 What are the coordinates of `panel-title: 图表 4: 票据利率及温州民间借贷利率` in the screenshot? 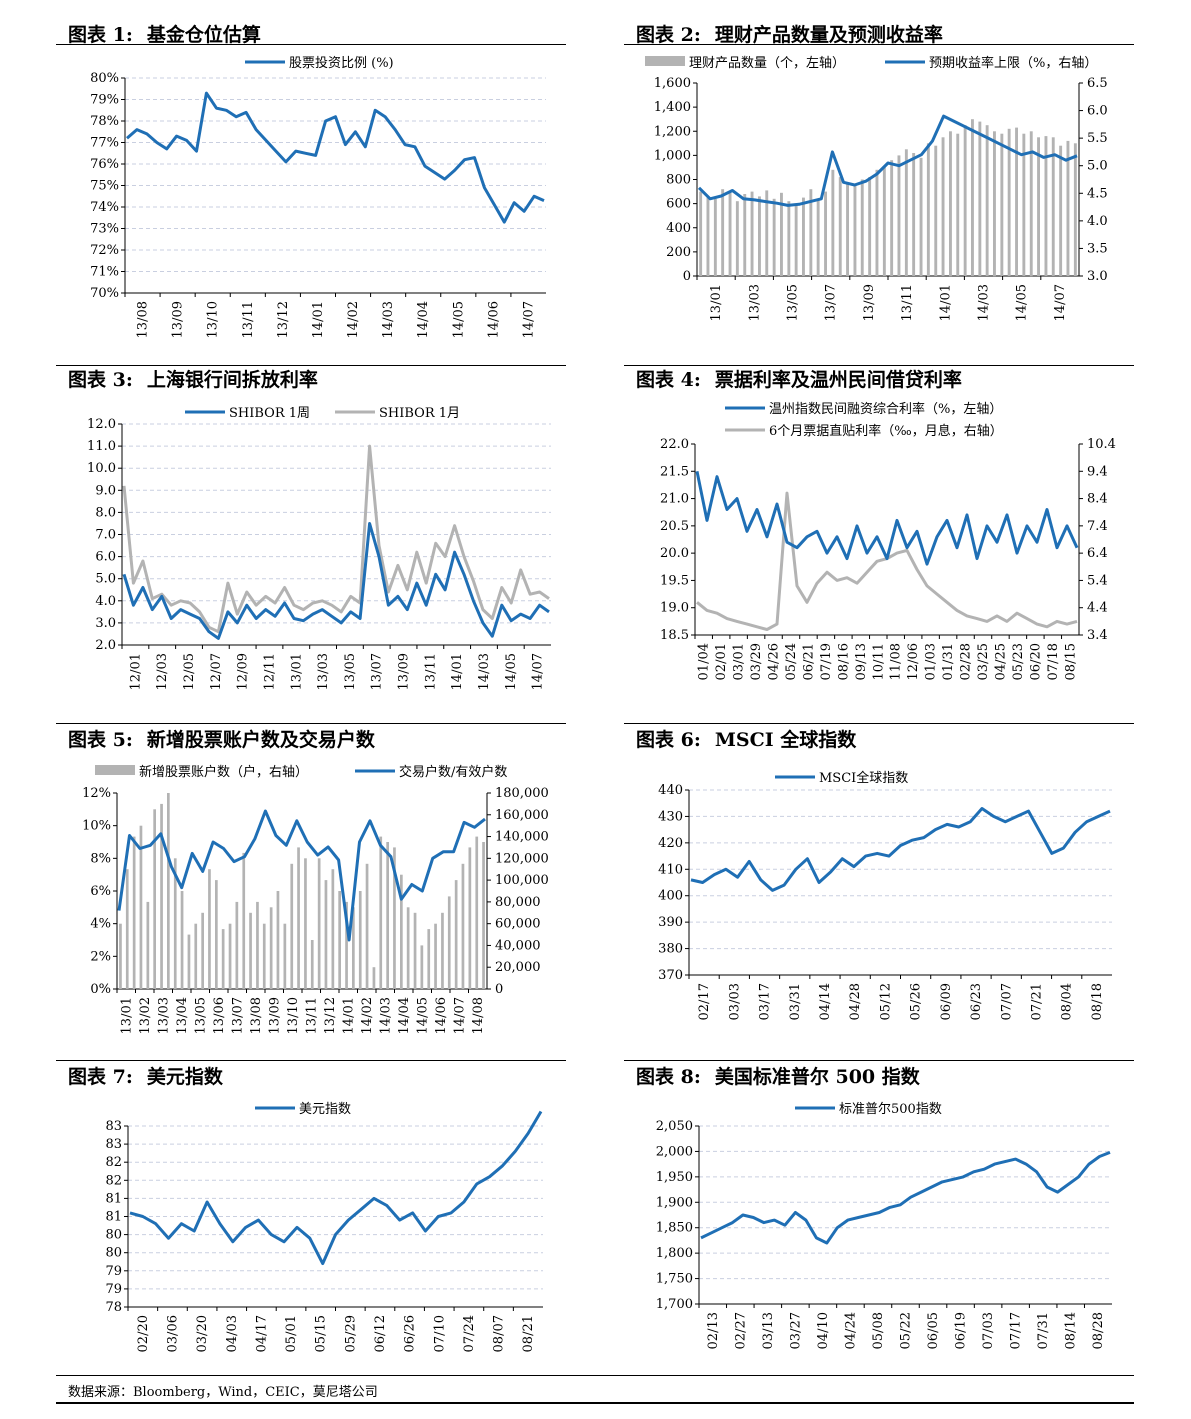 It's located at (799, 380).